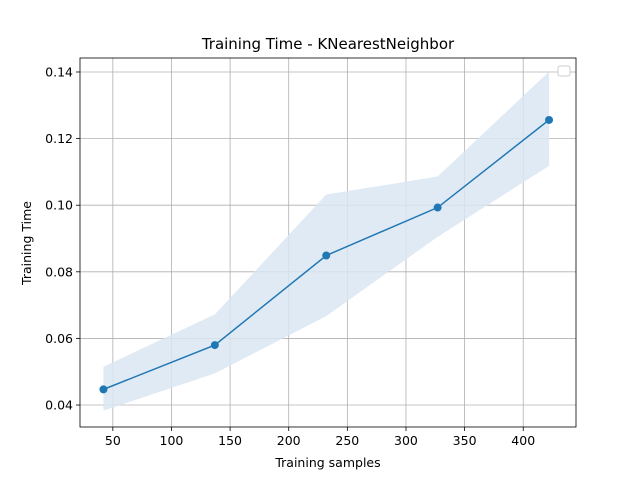  What do you see at coordinates (406, 440) in the screenshot?
I see `x-tick-label: 300` at bounding box center [406, 440].